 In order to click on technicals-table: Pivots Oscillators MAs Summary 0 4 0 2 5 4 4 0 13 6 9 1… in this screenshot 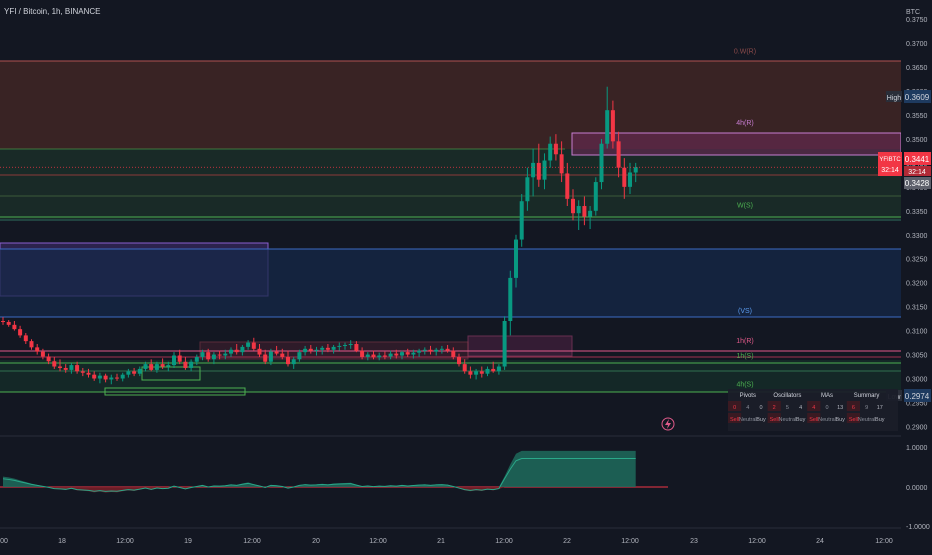, I will do `click(813, 410)`.